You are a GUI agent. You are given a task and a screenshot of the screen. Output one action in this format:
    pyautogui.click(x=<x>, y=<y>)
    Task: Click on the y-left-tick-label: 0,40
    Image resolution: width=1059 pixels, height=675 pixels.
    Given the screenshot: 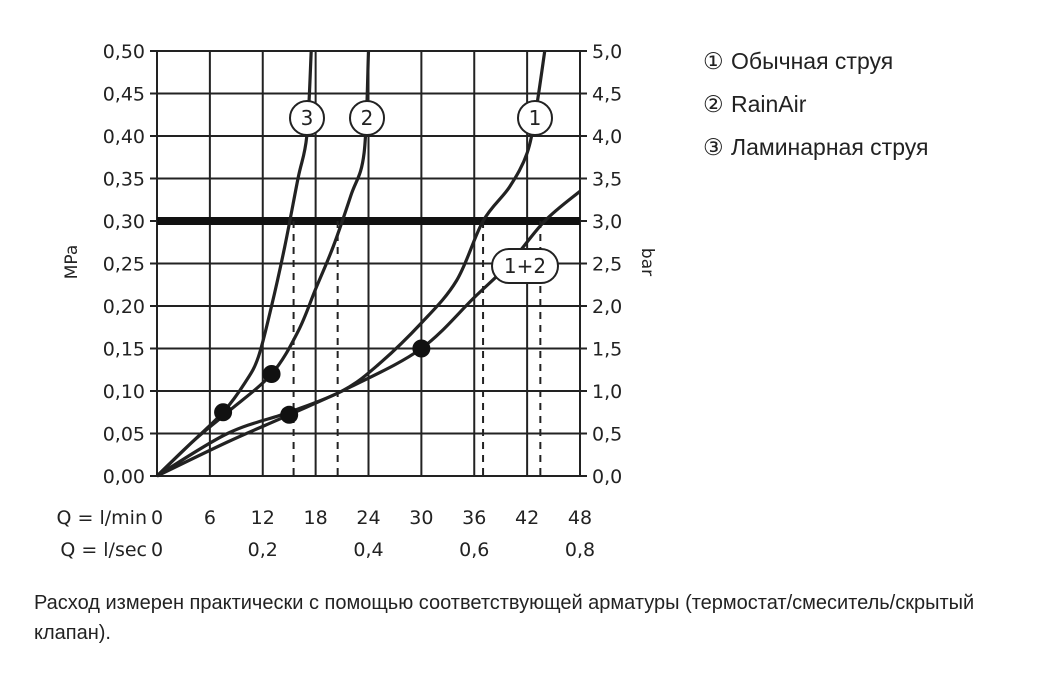 What is the action you would take?
    pyautogui.click(x=124, y=137)
    